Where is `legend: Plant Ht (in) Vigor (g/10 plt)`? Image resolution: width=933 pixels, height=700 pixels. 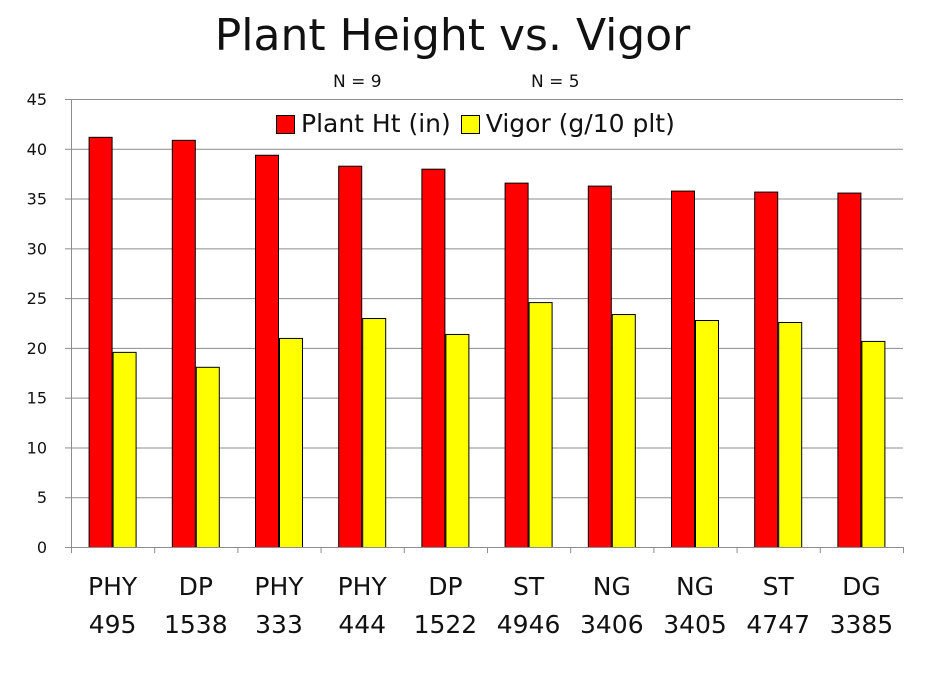
legend: Plant Ht (in) Vigor (g/10 plt) is located at coordinates (475, 124).